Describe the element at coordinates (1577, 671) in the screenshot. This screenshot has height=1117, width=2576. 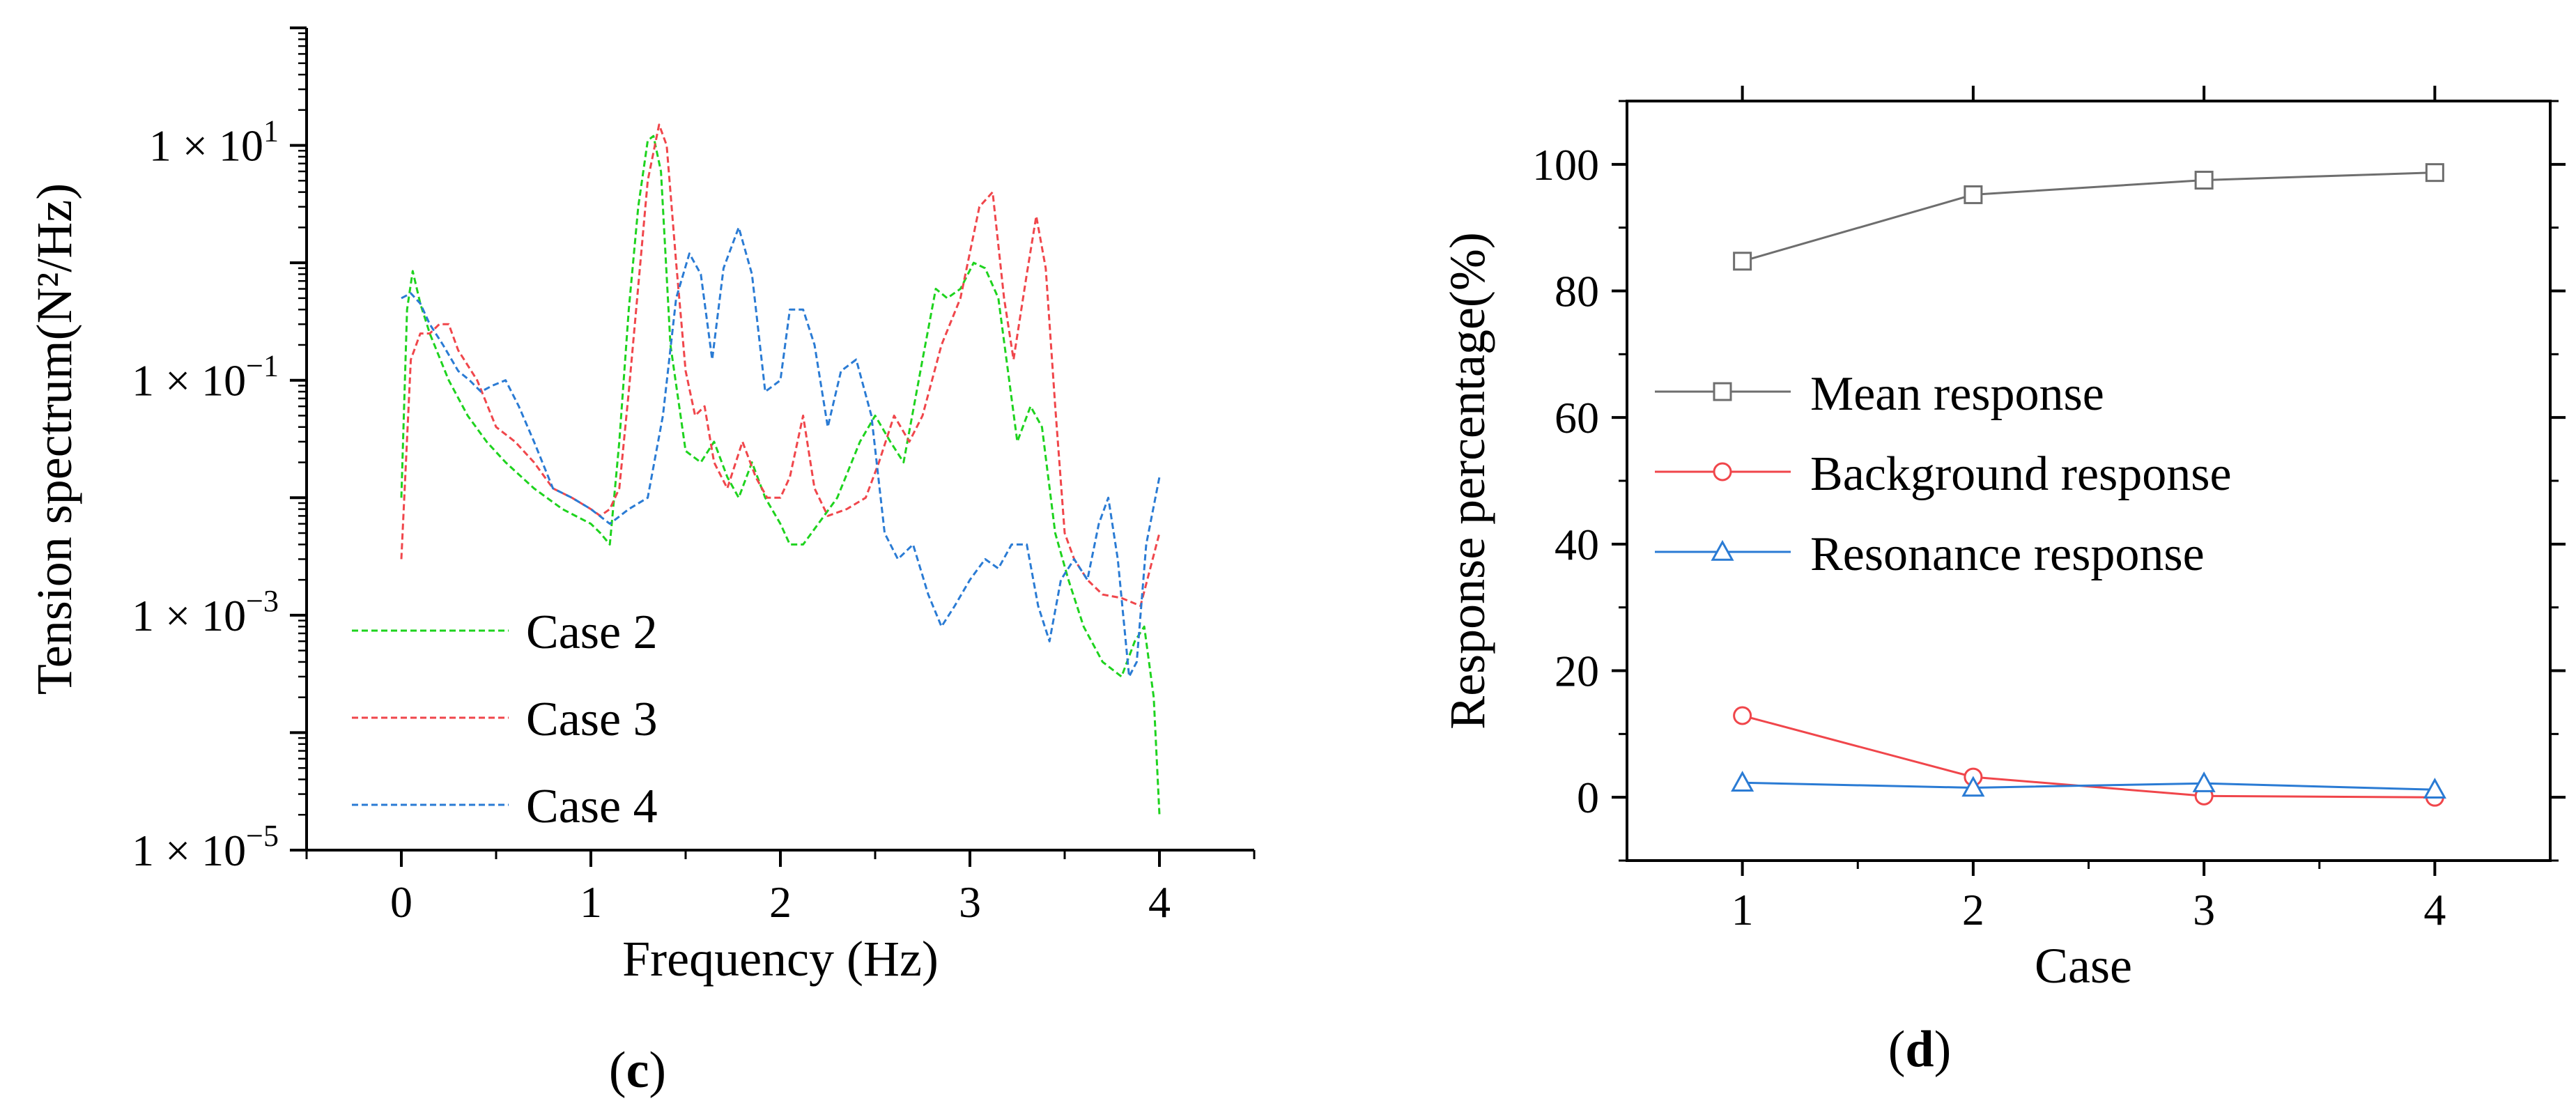
I see `panel-d-y-tick-label: 20` at that location.